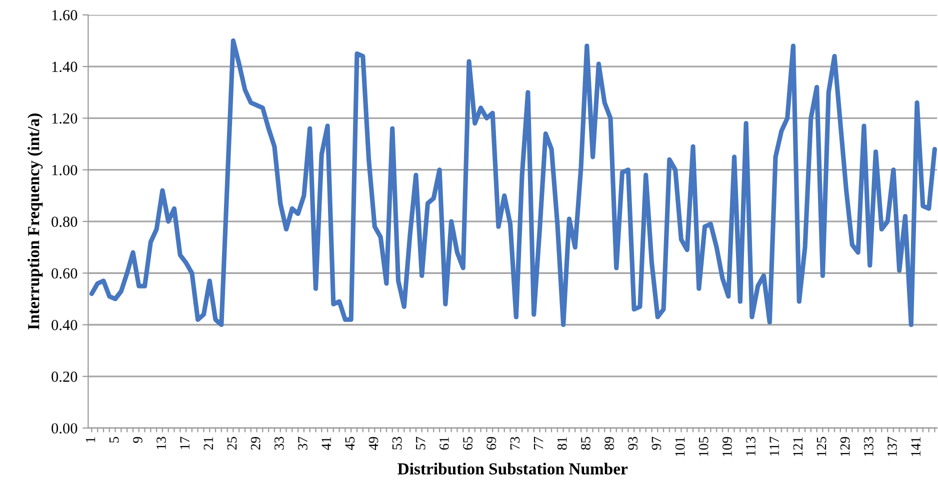 The width and height of the screenshot is (938, 496). What do you see at coordinates (350, 443) in the screenshot?
I see `x-tick-label: 45` at bounding box center [350, 443].